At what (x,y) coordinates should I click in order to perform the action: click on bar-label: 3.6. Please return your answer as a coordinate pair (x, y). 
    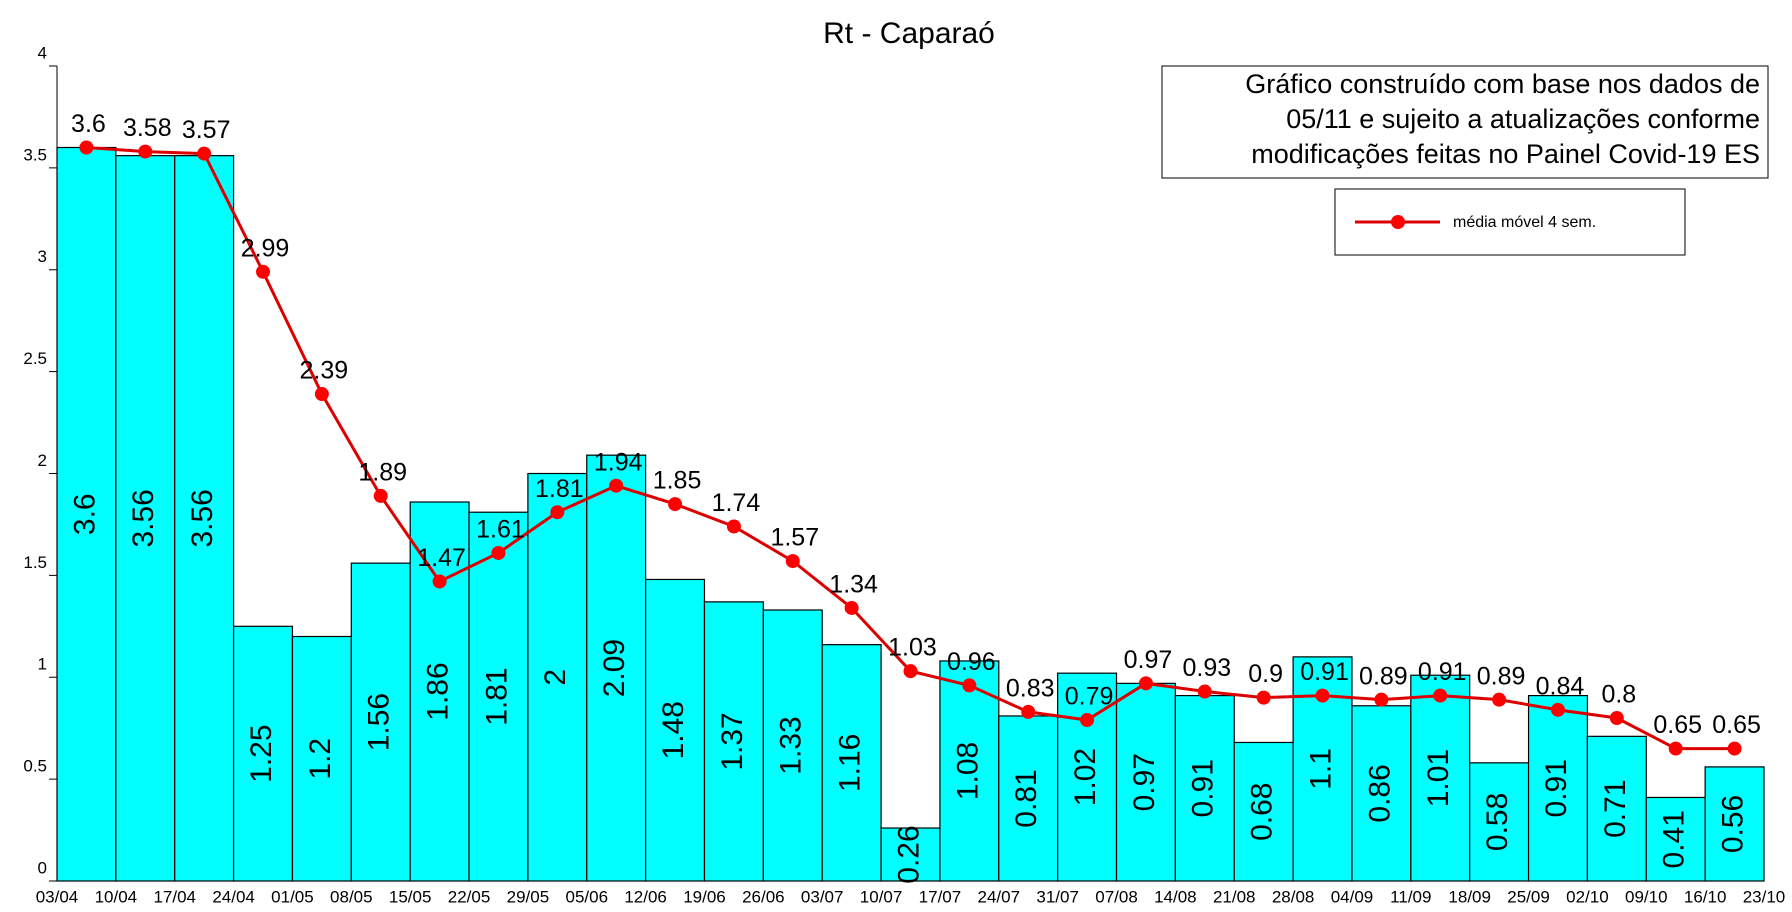
    Looking at the image, I should click on (84, 514).